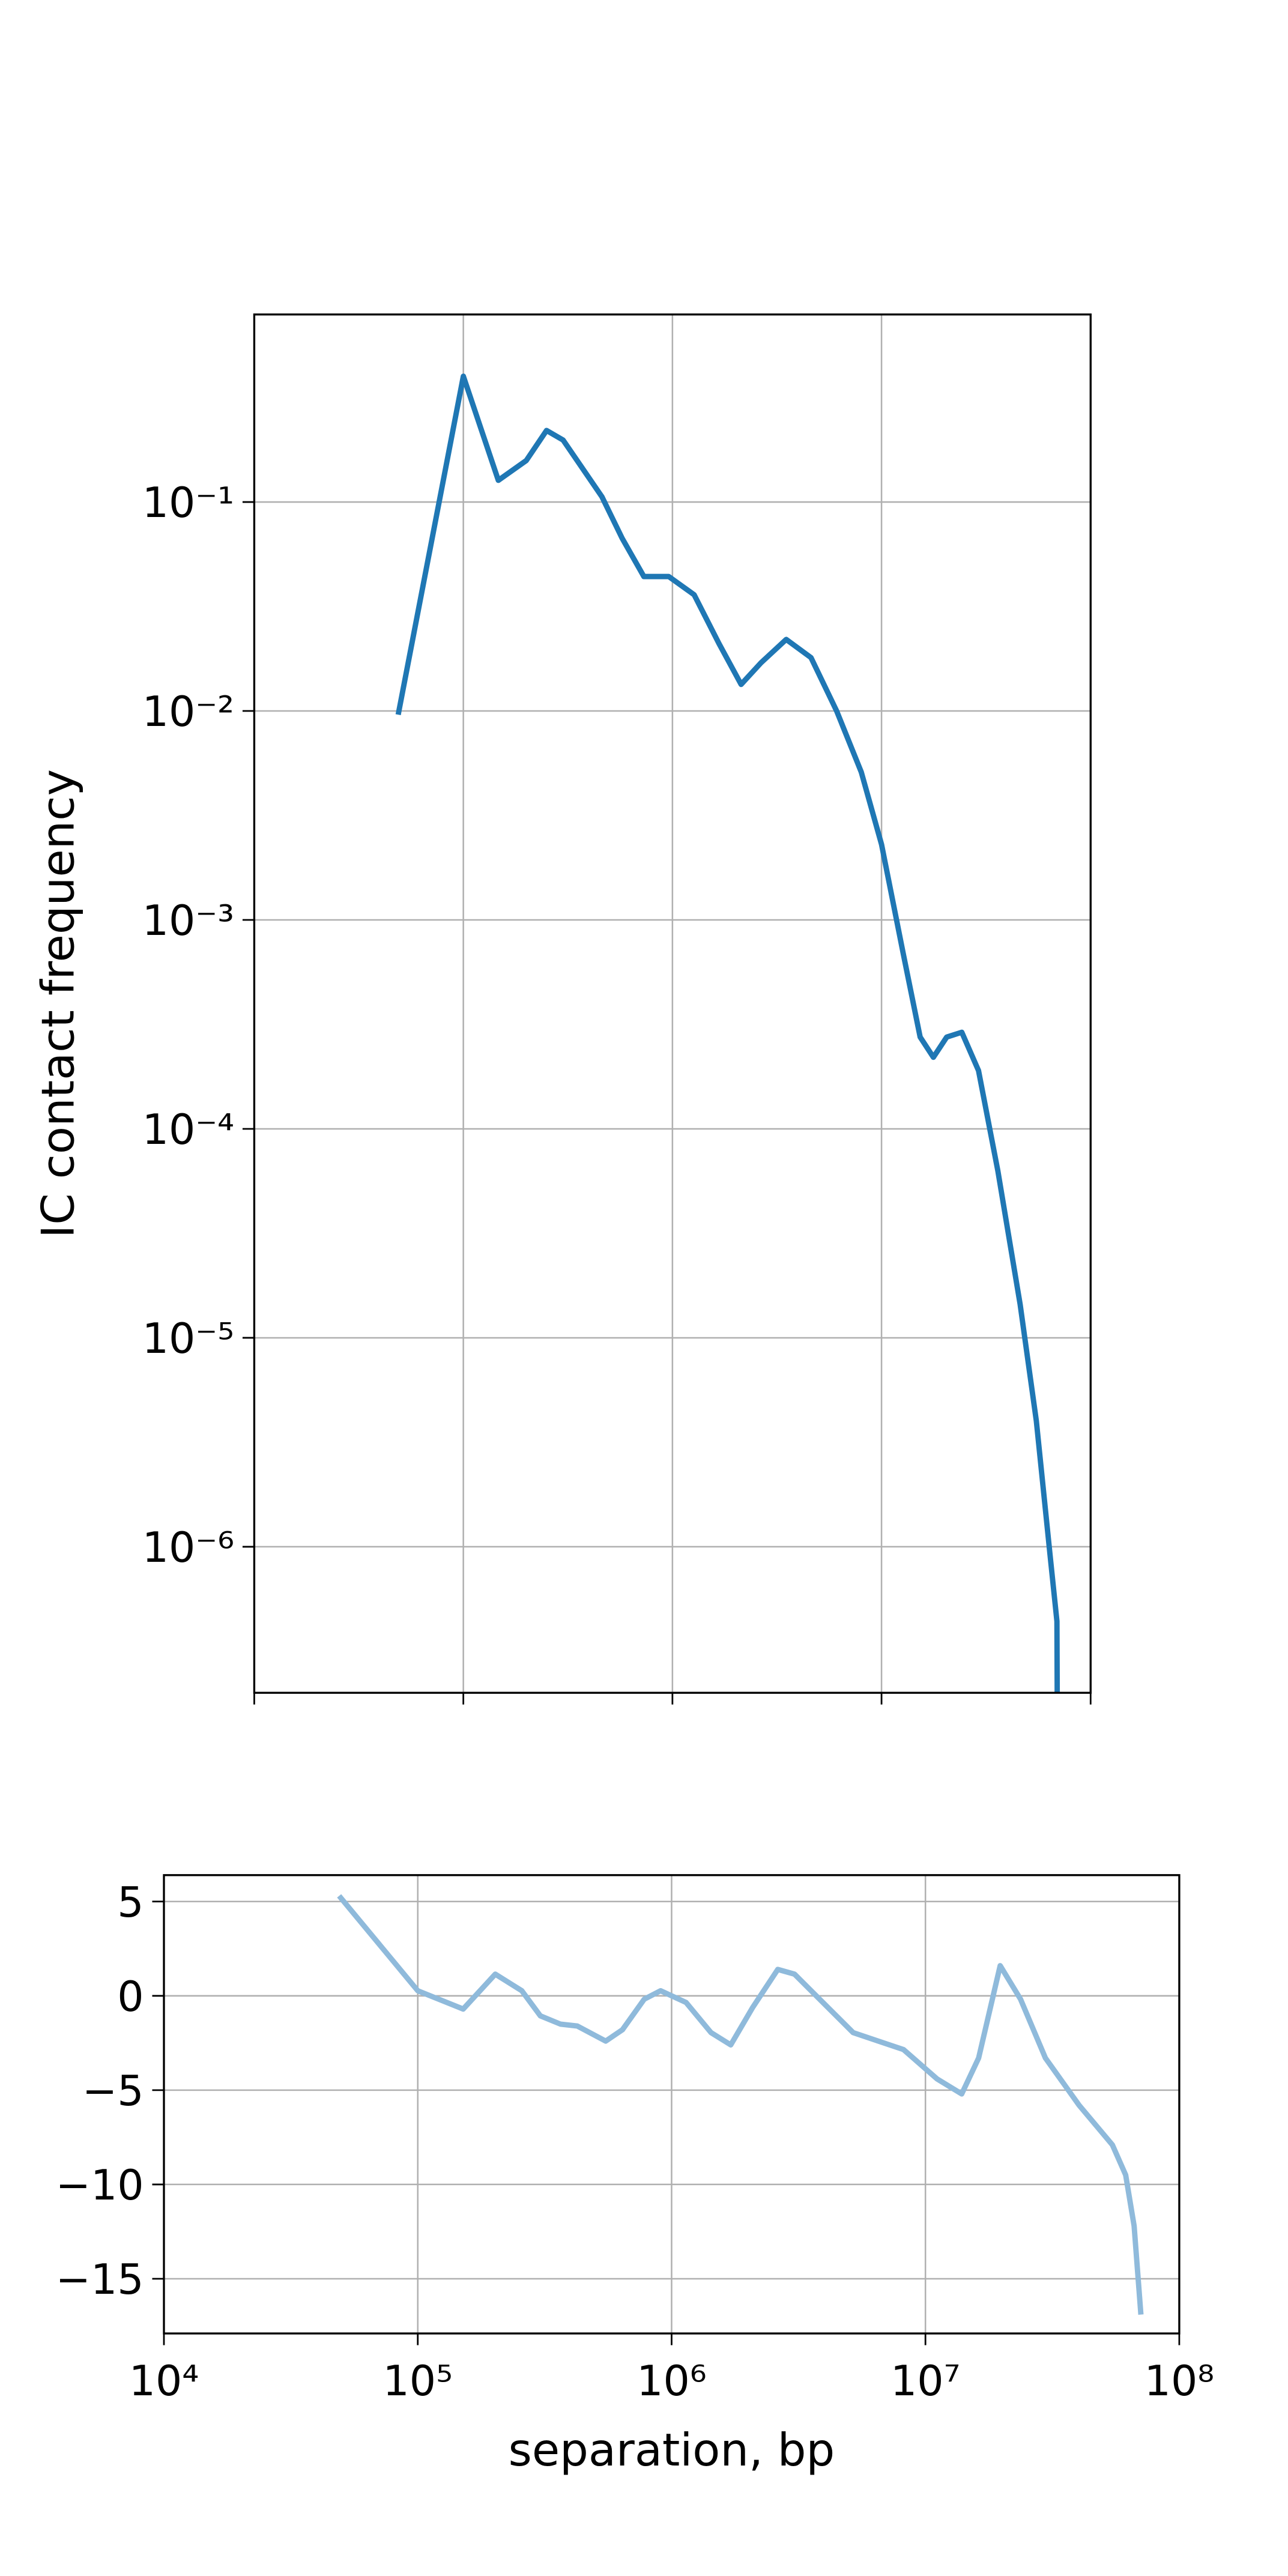 The height and width of the screenshot is (2576, 1288). What do you see at coordinates (164, 2381) in the screenshot?
I see `x-tick-label: 10⁴` at bounding box center [164, 2381].